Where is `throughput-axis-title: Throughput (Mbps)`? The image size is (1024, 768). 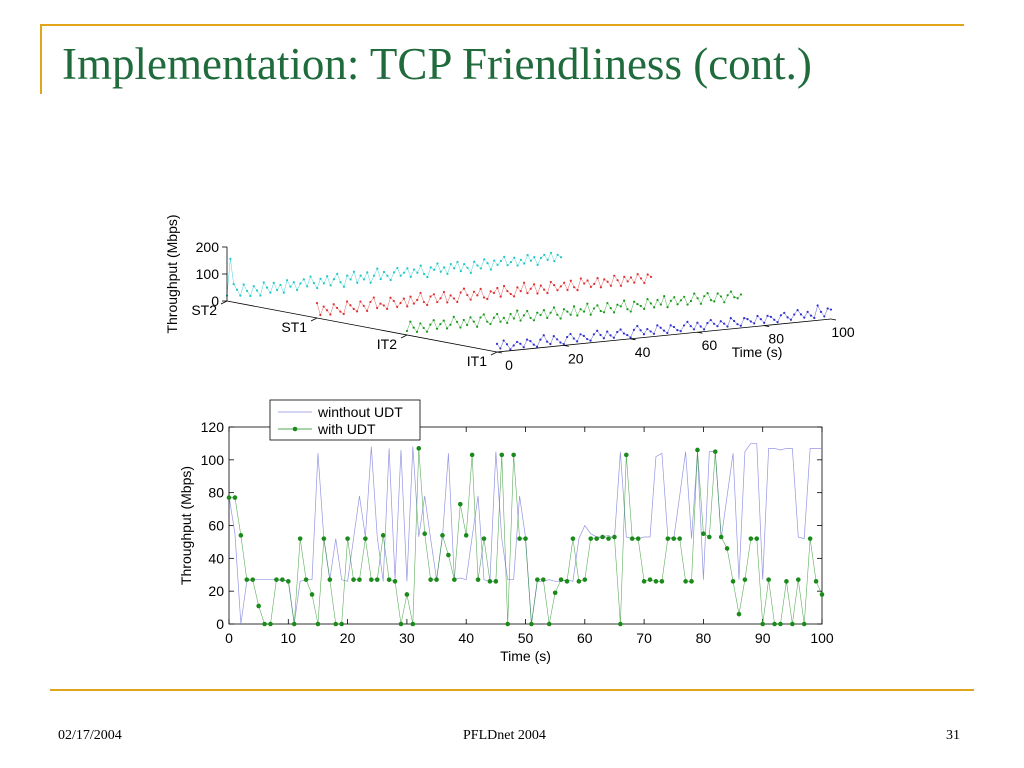 throughput-axis-title: Throughput (Mbps) is located at coordinates (172, 273).